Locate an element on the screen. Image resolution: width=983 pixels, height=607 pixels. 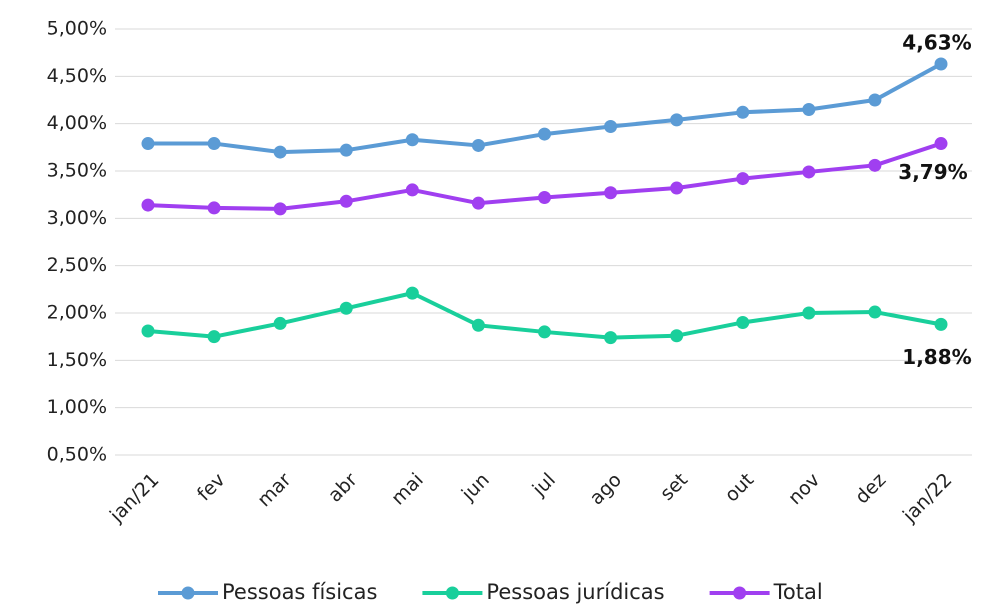
data-label: 1,88% is located at coordinates (936, 357).